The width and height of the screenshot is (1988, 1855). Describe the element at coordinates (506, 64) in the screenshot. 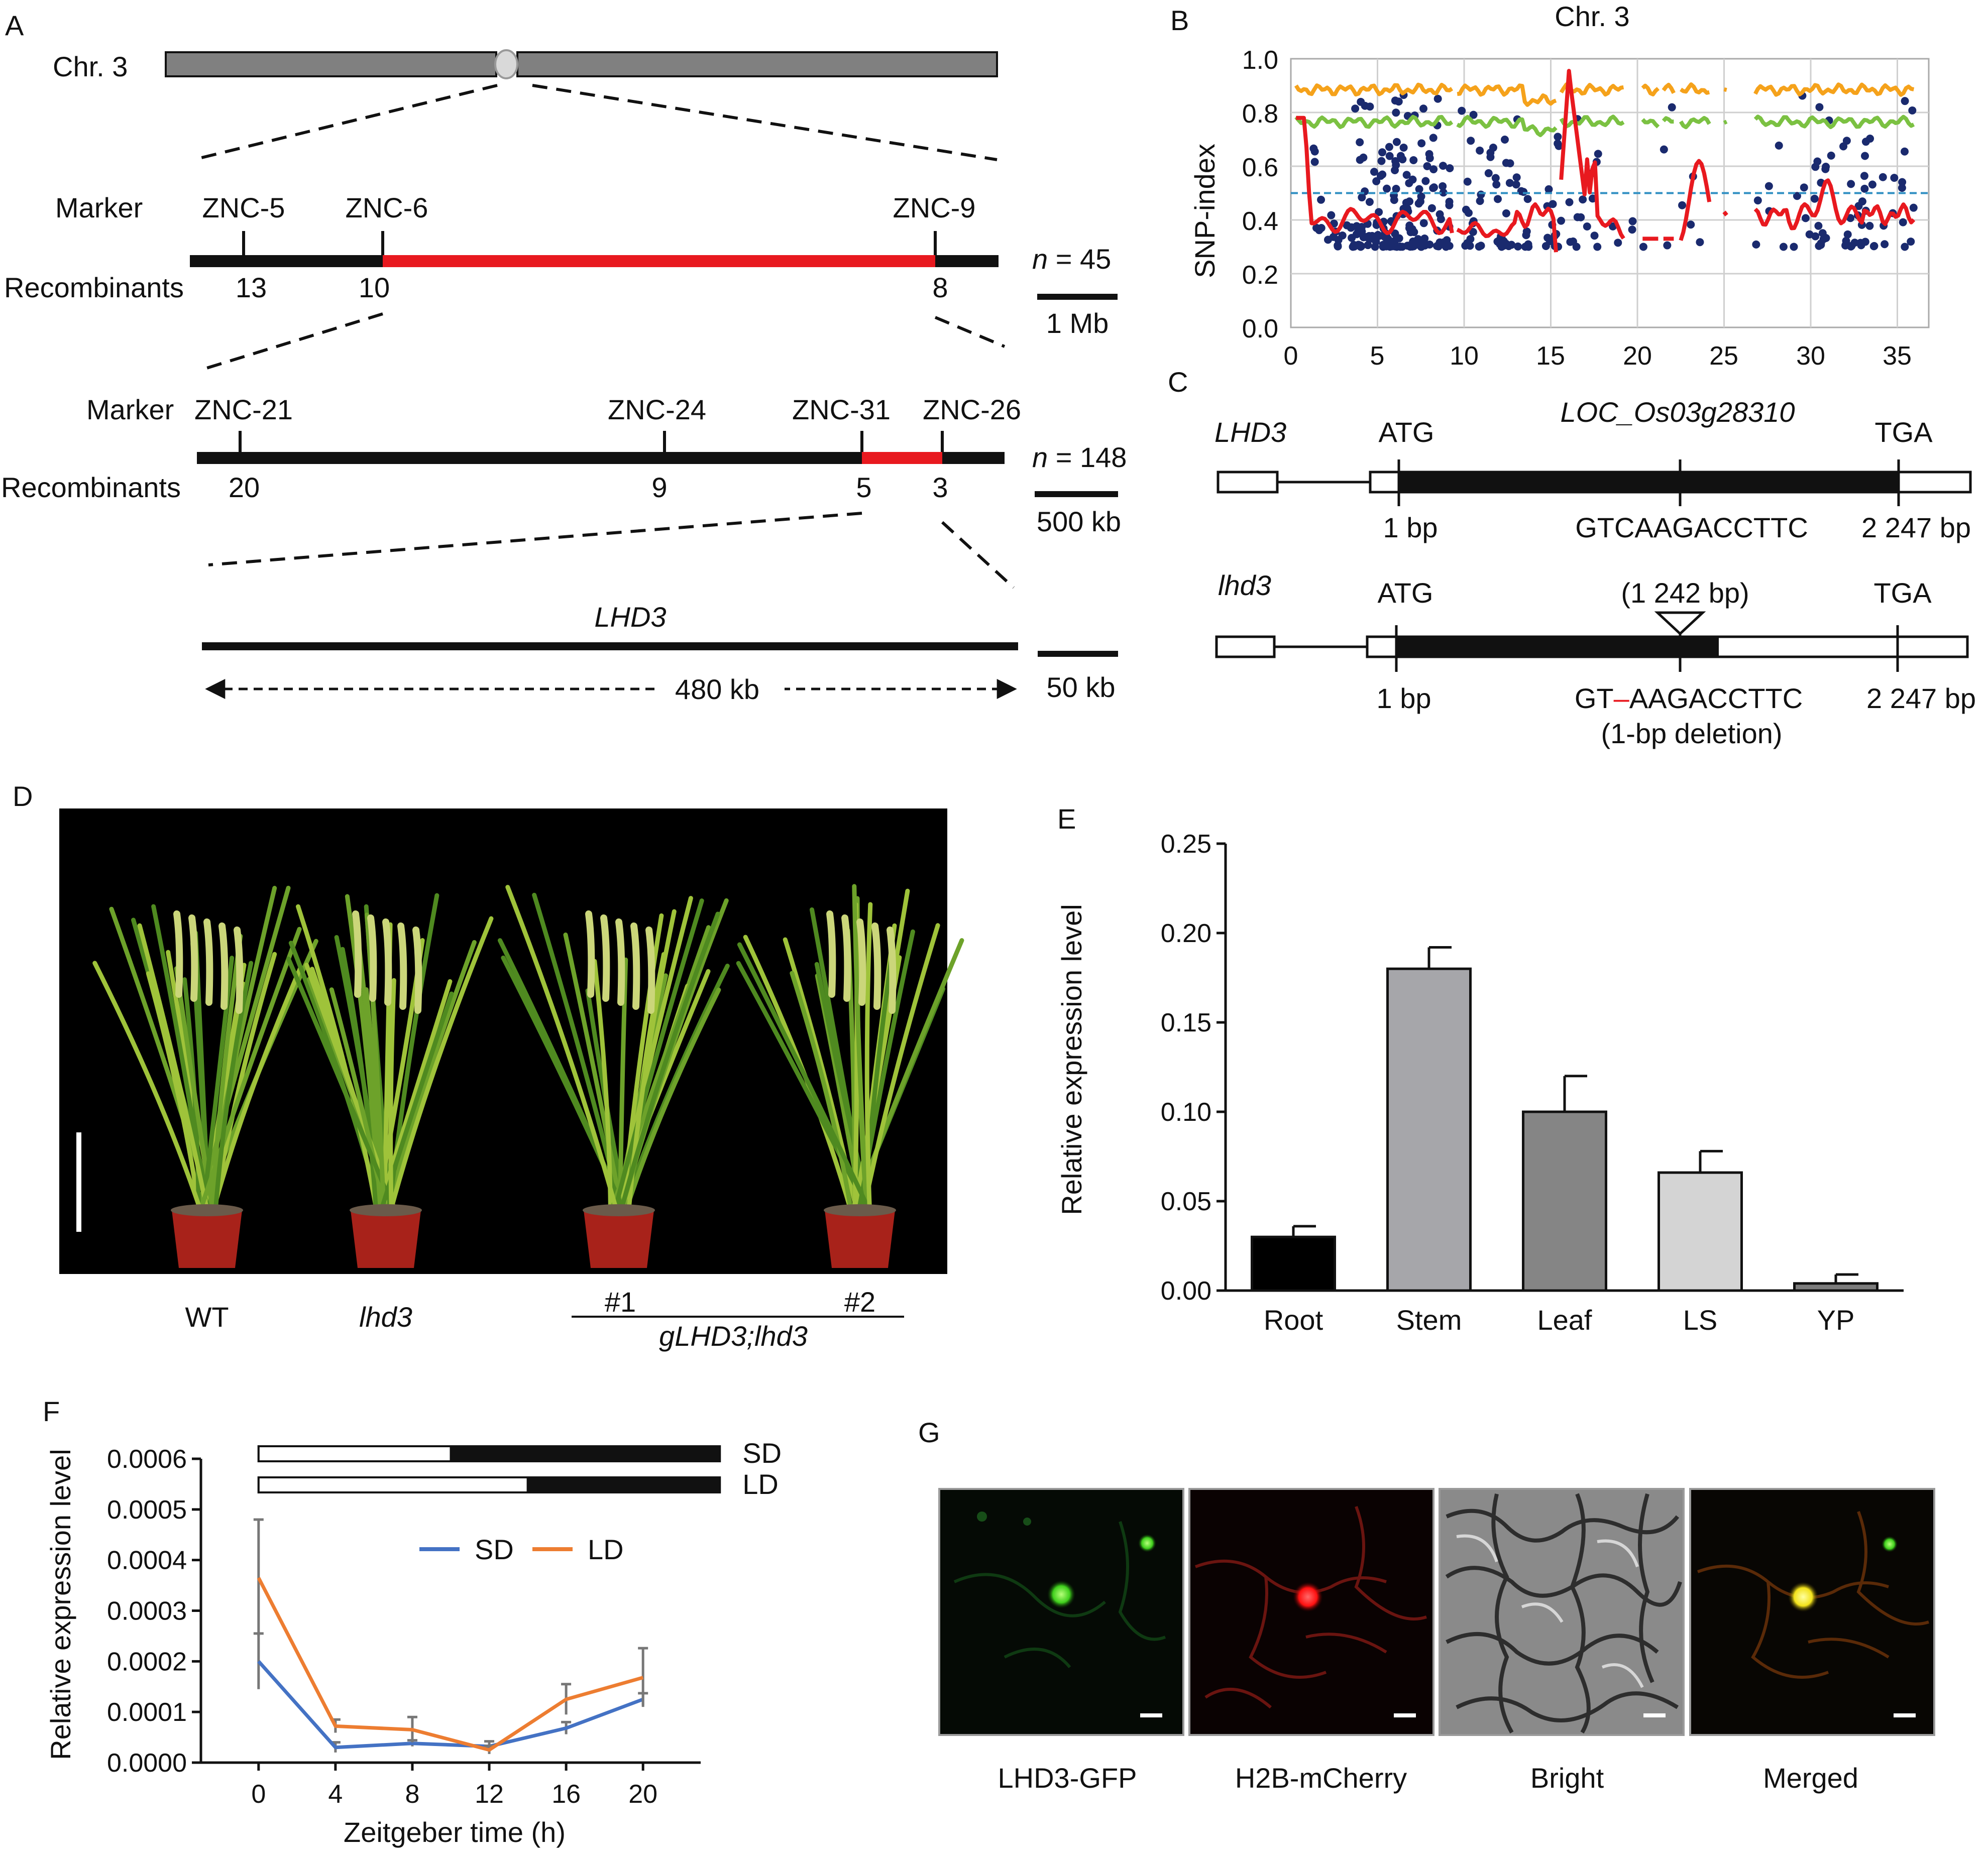

I see `centromere` at that location.